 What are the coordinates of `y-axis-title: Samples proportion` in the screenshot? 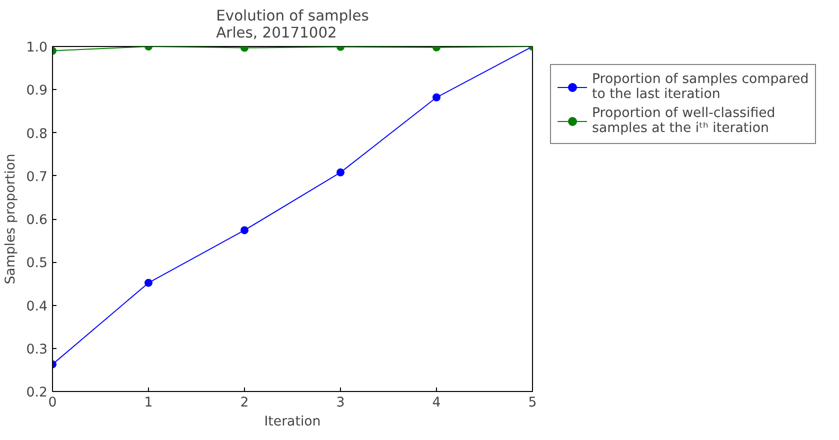 It's located at (10, 219).